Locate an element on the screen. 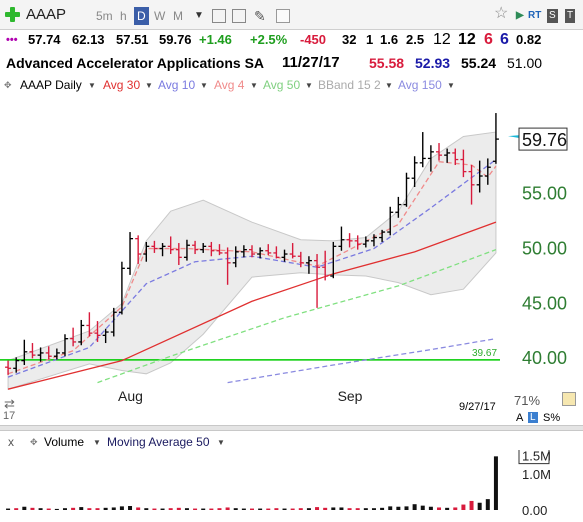 Image resolution: width=583 pixels, height=522 pixels. quote-value-7: 12 is located at coordinates (467, 39).